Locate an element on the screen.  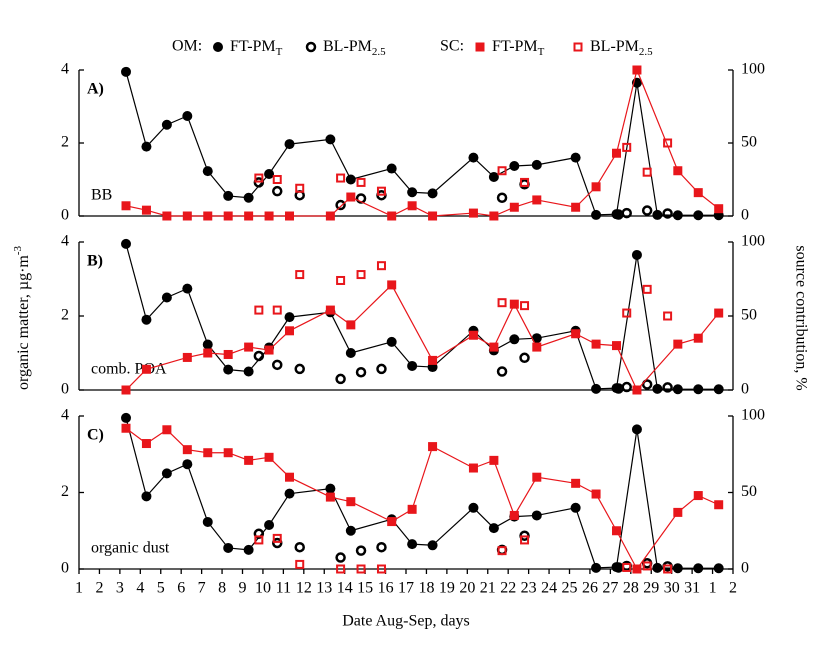
y-axis-title: organic matter, µg·m-3 is located at coordinates (22, 317).